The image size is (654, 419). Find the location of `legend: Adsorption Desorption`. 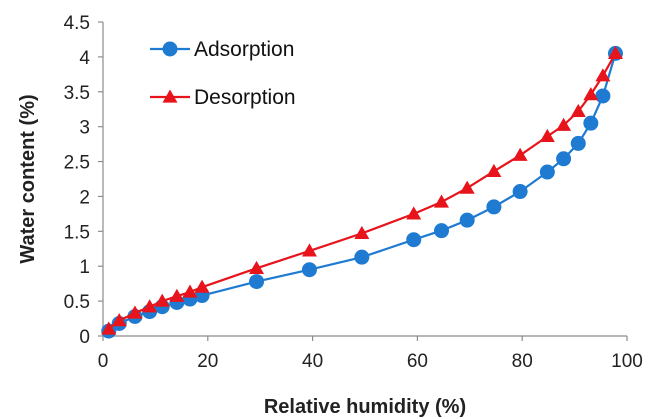

legend: Adsorption Desorption is located at coordinates (223, 73).